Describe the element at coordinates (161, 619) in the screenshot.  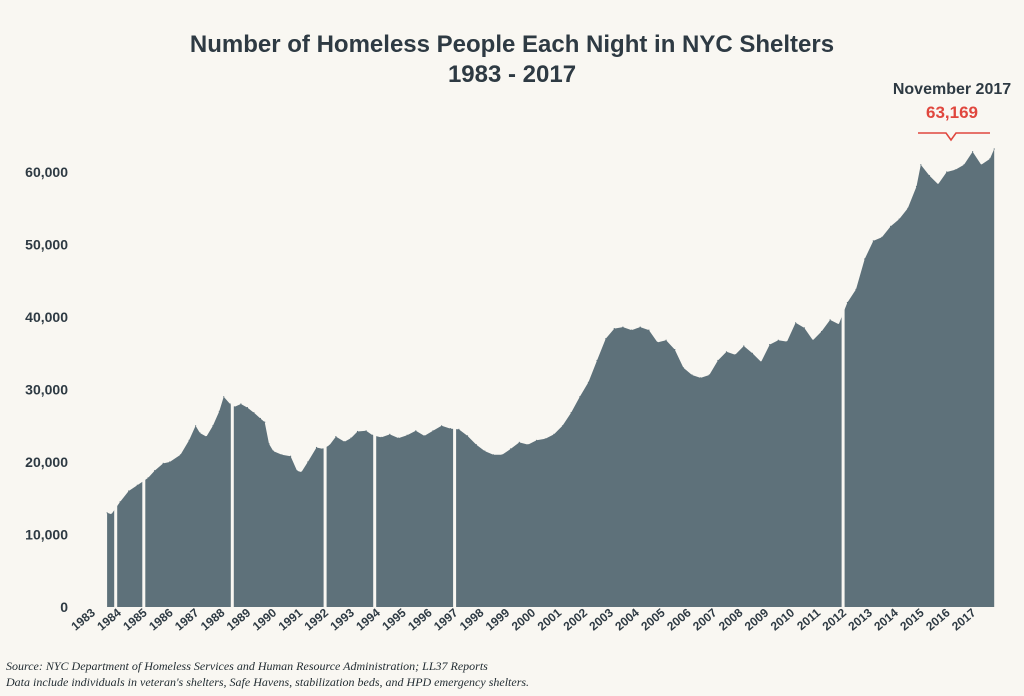
I see `x-tick-label: 1986` at that location.